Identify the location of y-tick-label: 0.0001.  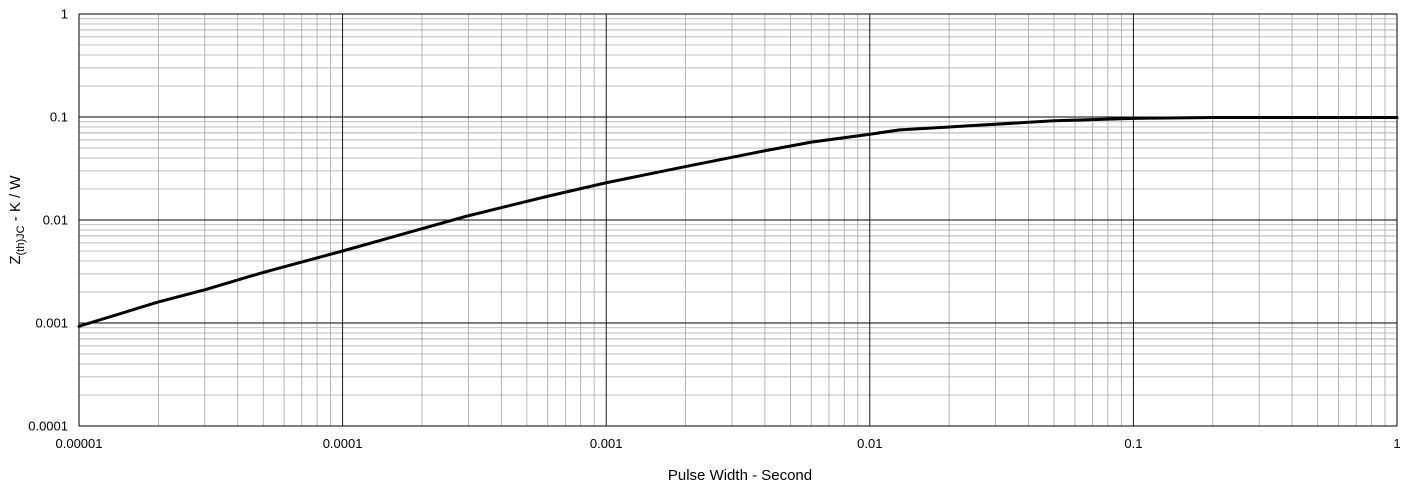
(48, 426).